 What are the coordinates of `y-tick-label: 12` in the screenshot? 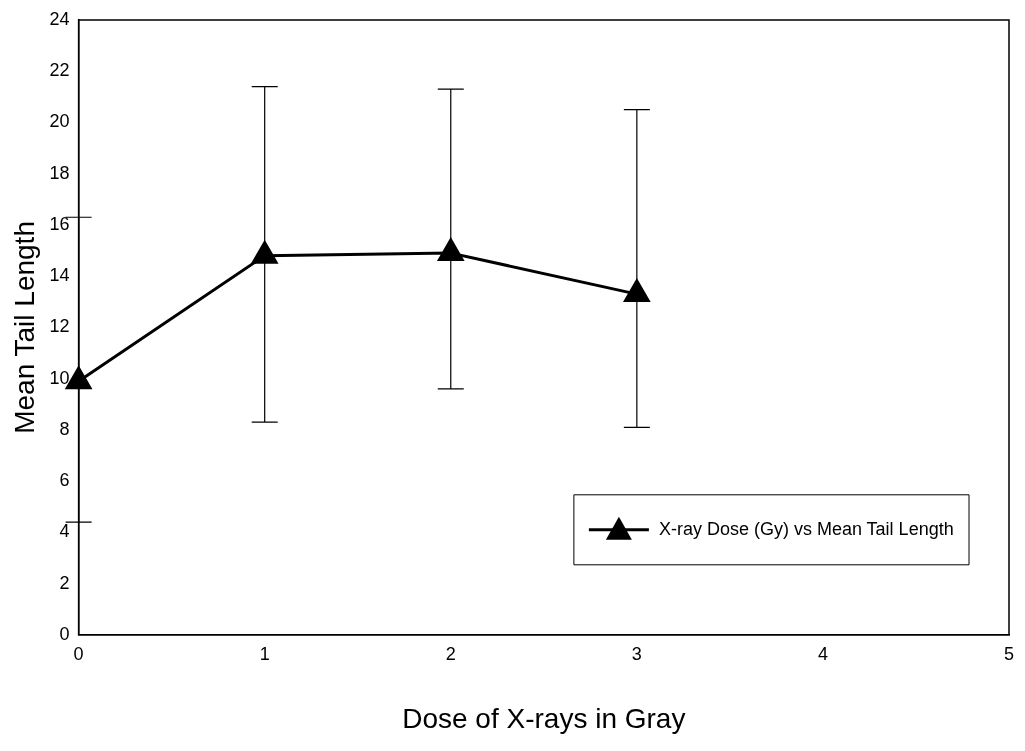 It's located at (59, 326).